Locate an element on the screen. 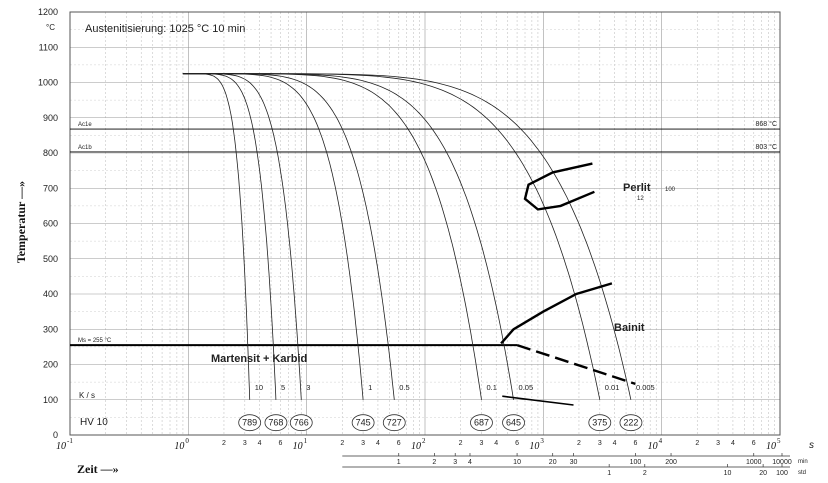  reference-line-label: Ac1e is located at coordinates (85, 125).